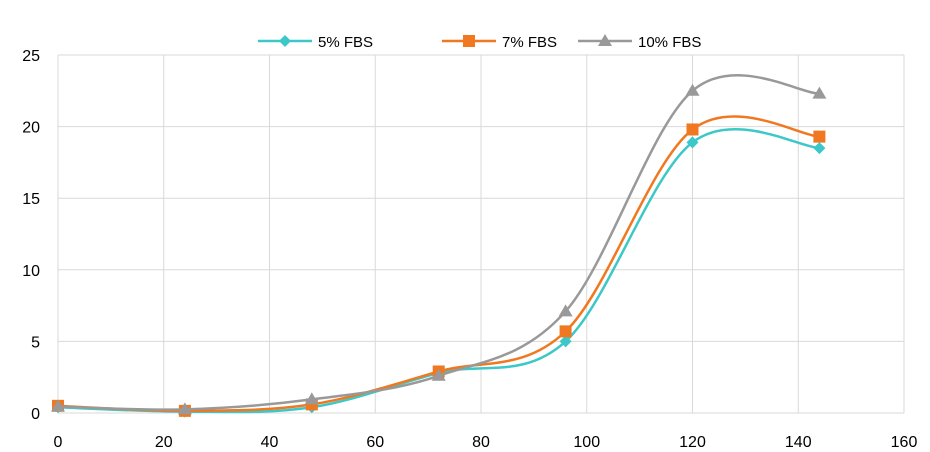 This screenshot has width=930, height=452. What do you see at coordinates (375, 442) in the screenshot?
I see `x-tick-label: 60` at bounding box center [375, 442].